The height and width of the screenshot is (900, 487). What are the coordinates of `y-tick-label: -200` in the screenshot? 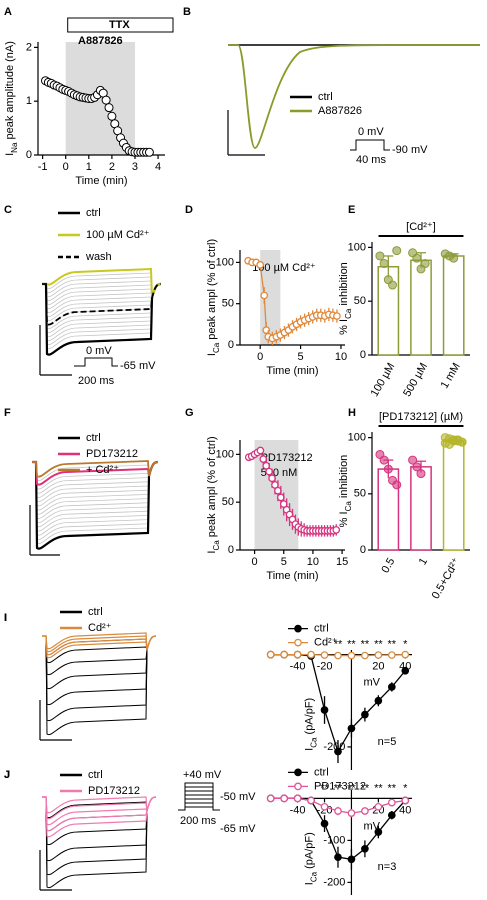 It's located at (334, 882).